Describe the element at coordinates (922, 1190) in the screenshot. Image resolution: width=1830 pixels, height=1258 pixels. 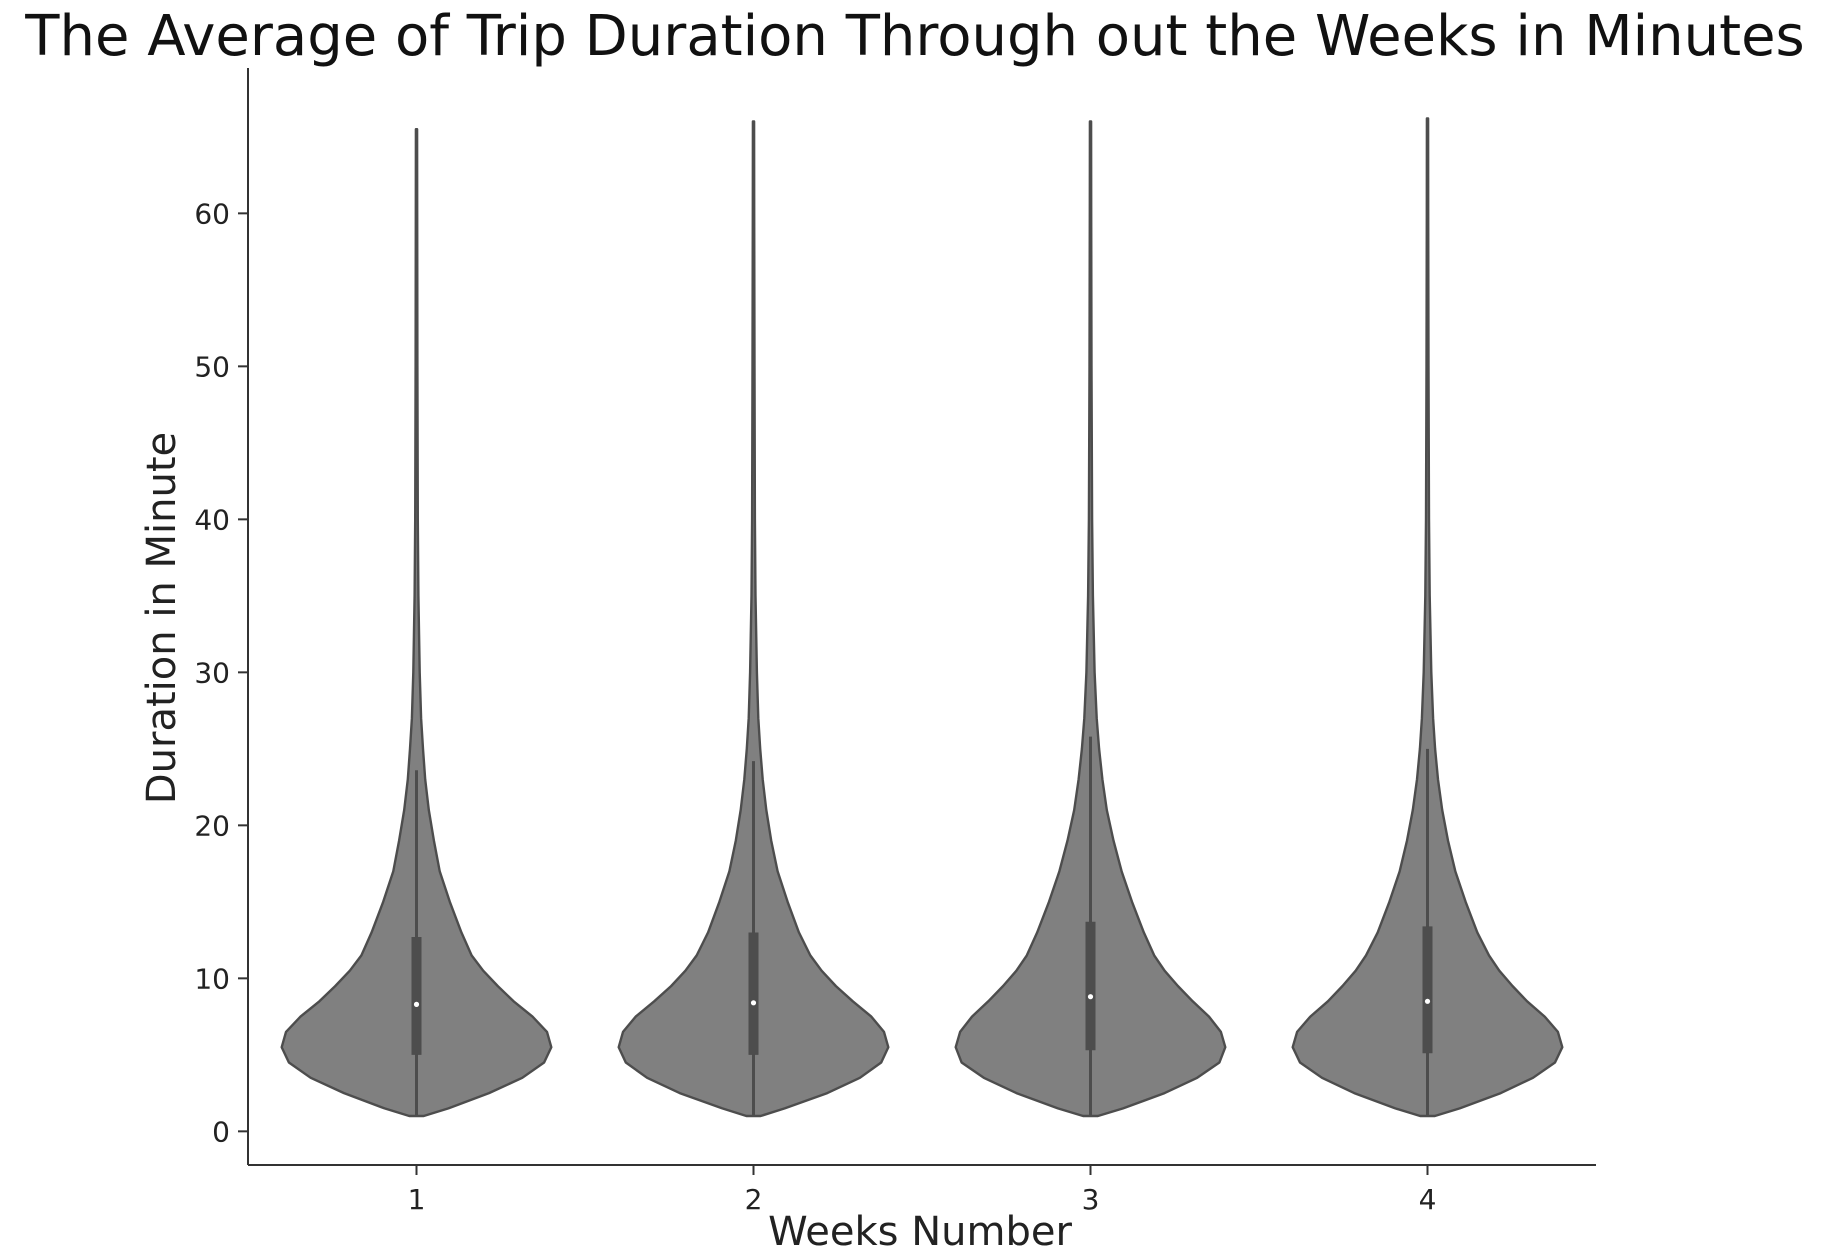
I see `x-axis-ticks: 1 2 3 4` at that location.